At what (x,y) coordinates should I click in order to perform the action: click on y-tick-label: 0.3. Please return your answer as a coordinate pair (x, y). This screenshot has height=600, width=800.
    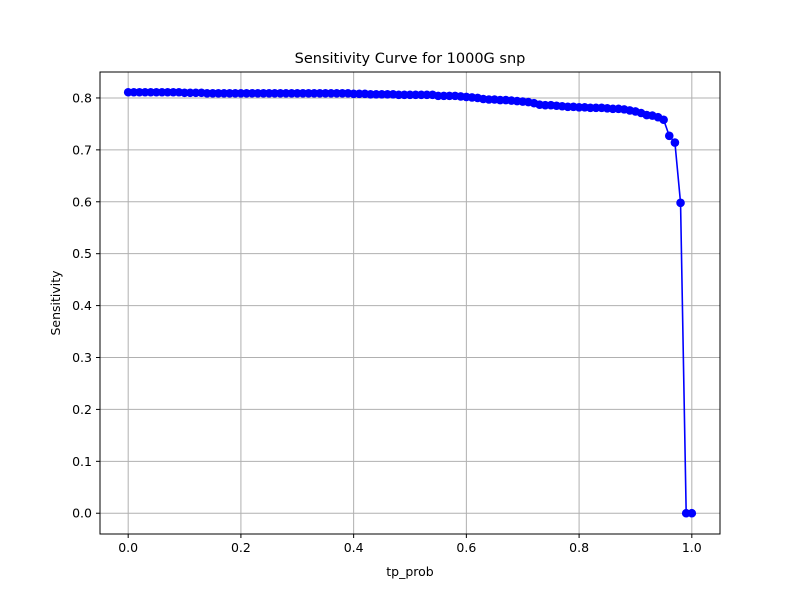
    Looking at the image, I should click on (82, 357).